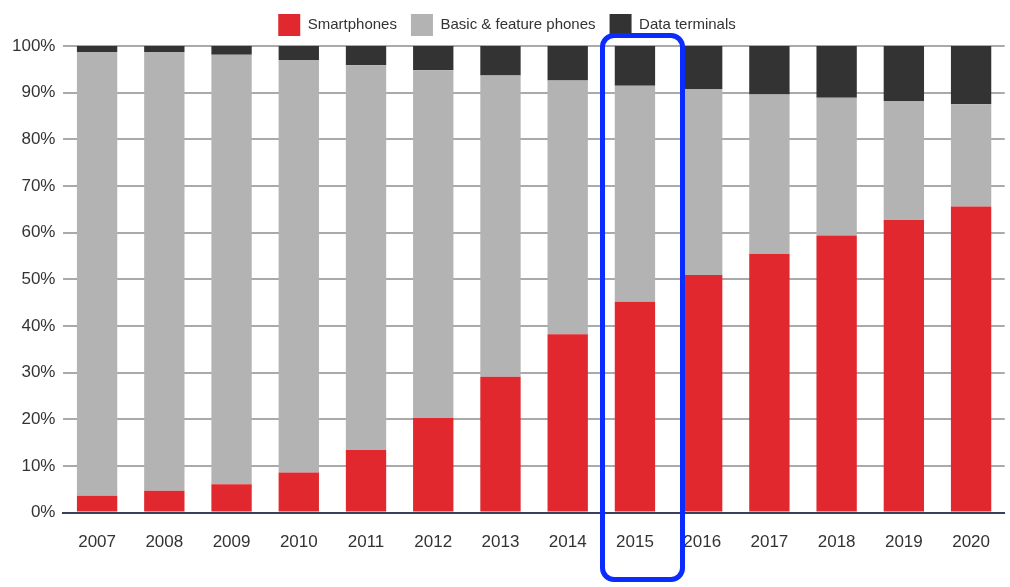 The height and width of the screenshot is (587, 1010). Describe the element at coordinates (38, 278) in the screenshot. I see `y-tick-label: 50%` at that location.